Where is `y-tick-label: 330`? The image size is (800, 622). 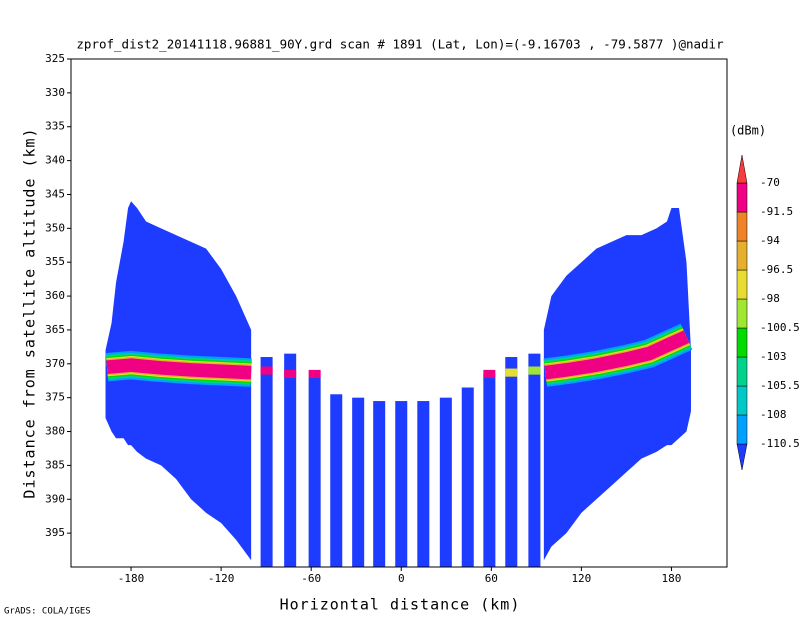
y-tick-label: 330 is located at coordinates (55, 92).